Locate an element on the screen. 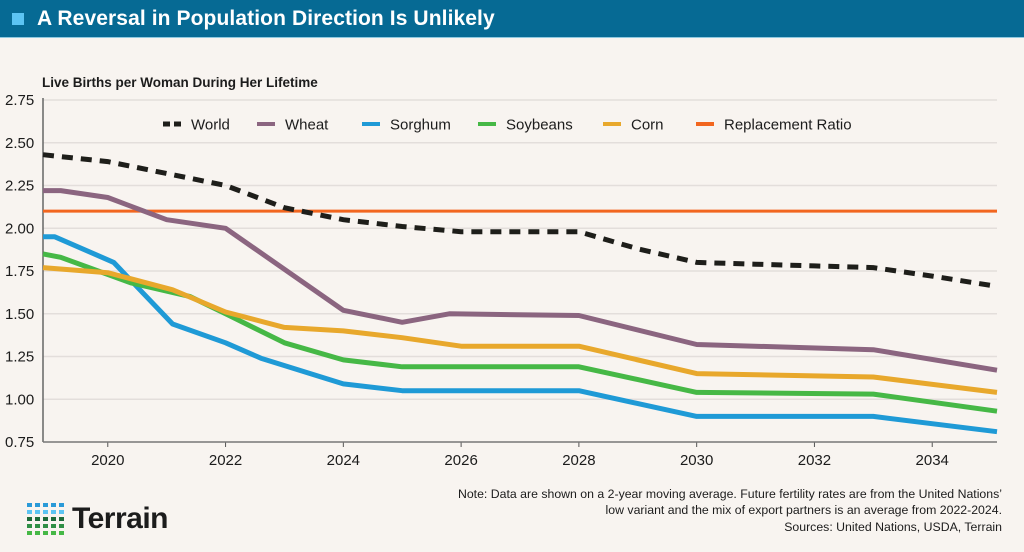  y-tick-label: 1.75 is located at coordinates (19, 271).